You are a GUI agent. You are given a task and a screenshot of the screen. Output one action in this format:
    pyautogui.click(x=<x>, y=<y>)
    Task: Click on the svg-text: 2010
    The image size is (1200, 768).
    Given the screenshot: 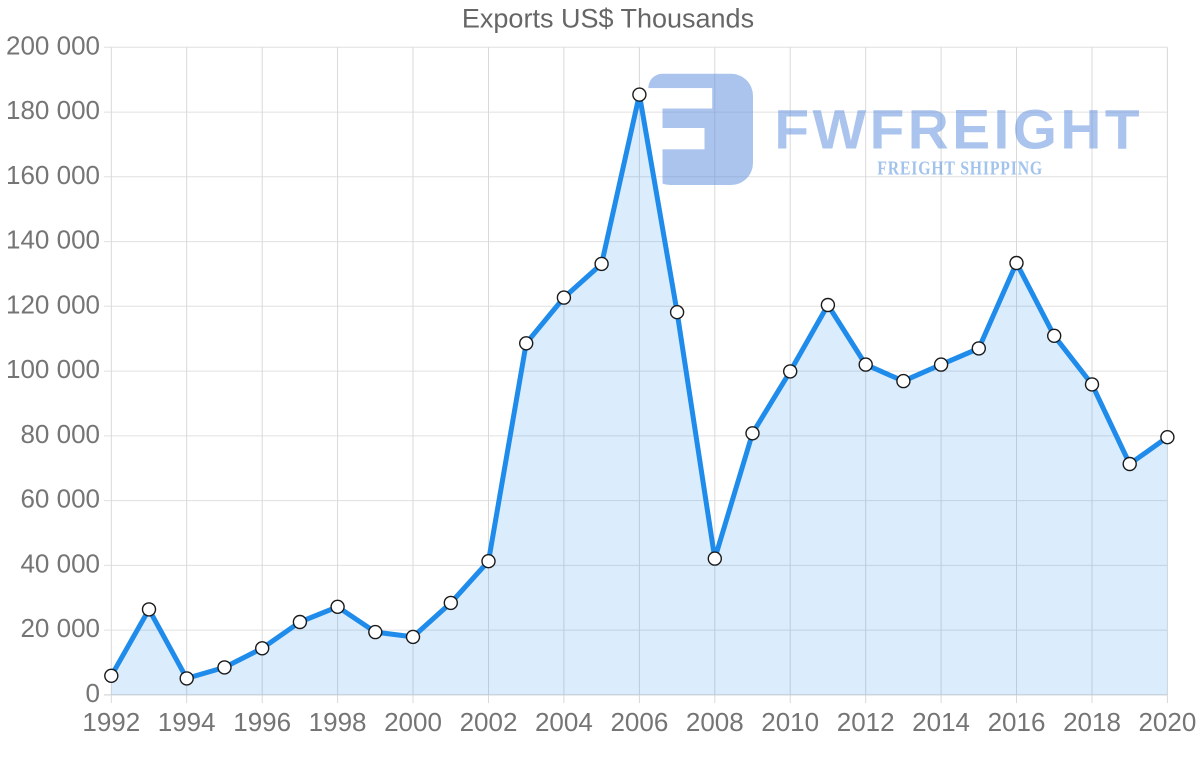 What is the action you would take?
    pyautogui.click(x=790, y=722)
    